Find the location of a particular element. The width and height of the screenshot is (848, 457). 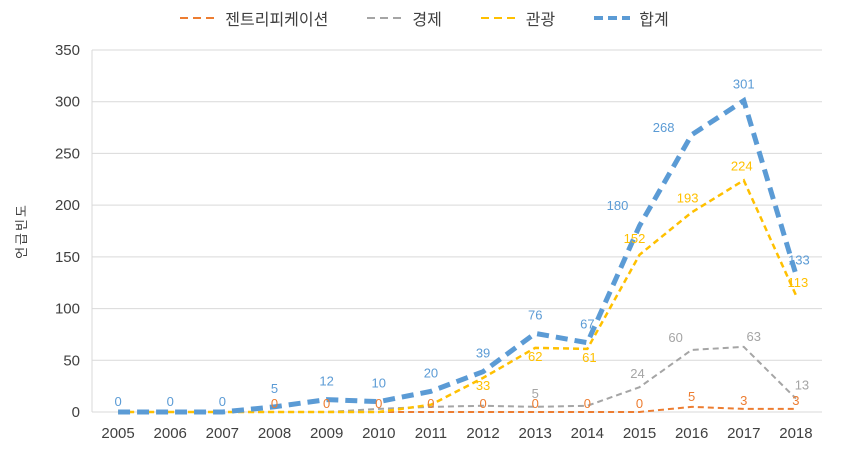

legend-line-sample-tourism is located at coordinates (498, 18).